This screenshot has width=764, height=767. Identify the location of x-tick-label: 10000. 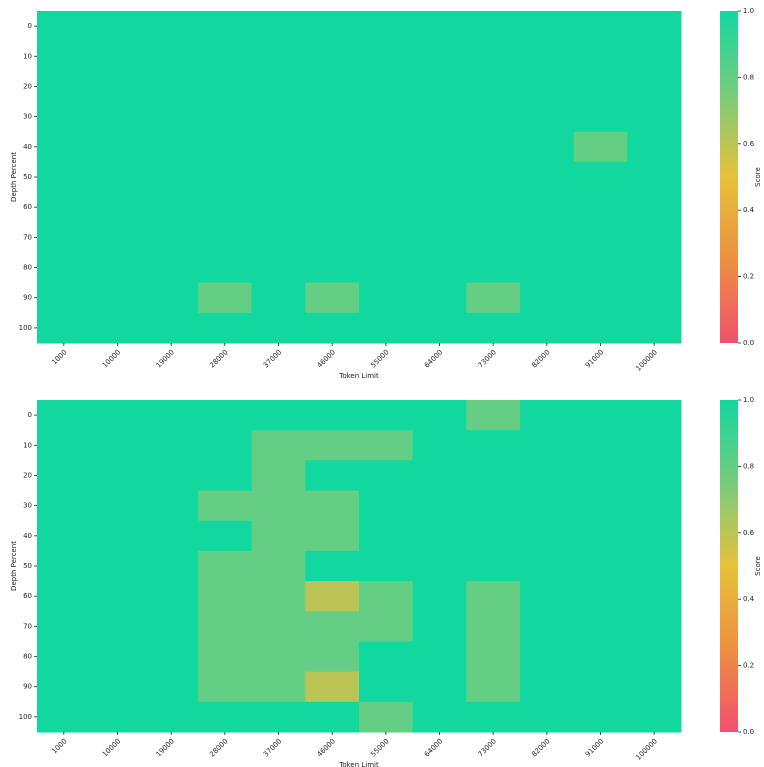
(111, 358).